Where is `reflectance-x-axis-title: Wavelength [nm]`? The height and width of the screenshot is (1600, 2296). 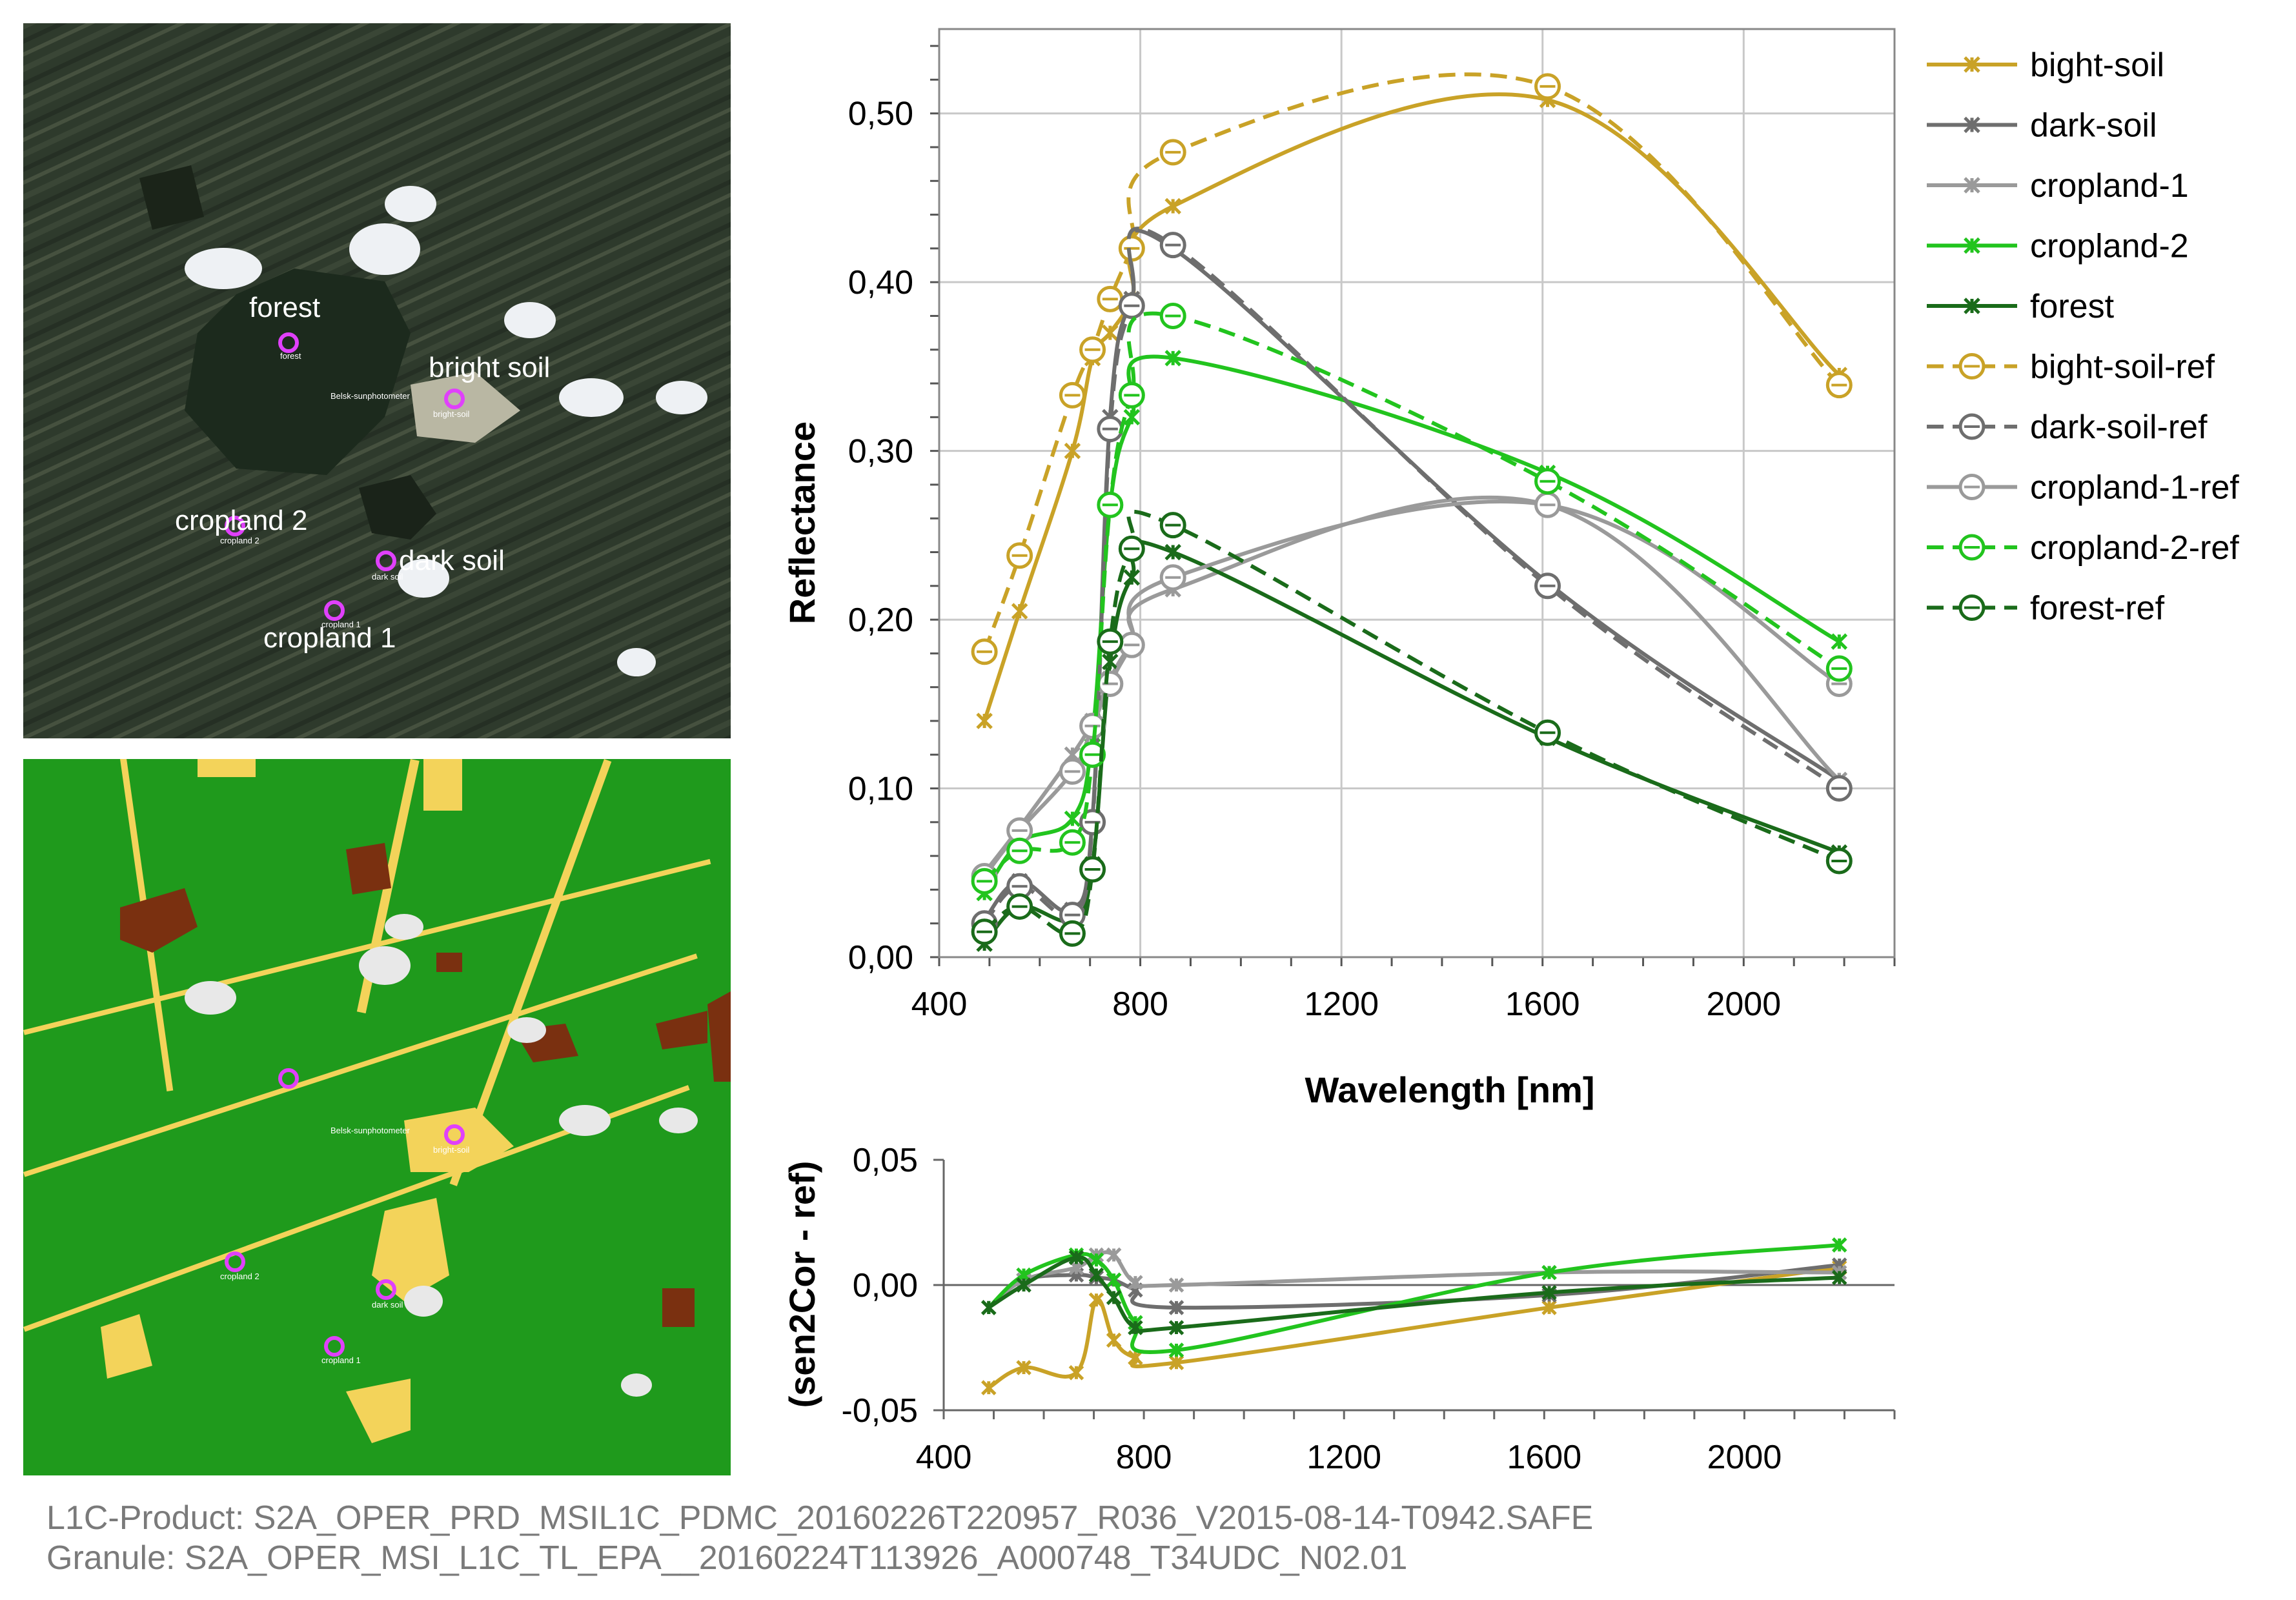 reflectance-x-axis-title: Wavelength [nm] is located at coordinates (1449, 1089).